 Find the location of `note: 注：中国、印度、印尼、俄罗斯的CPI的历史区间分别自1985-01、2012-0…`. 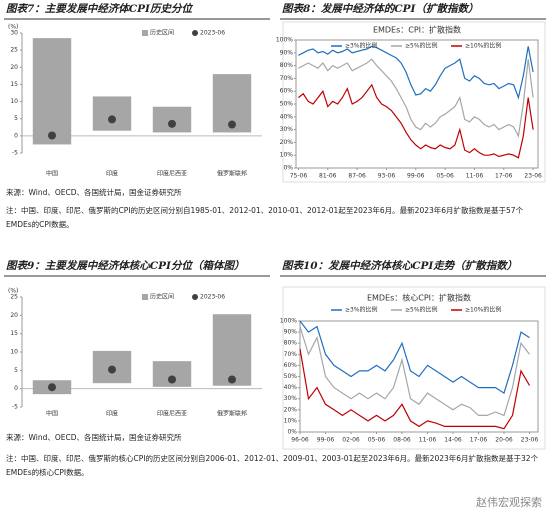

note: 注：中国、印度、印尼、俄罗斯的CPI的历史区间分别自1985-01、2012-0… is located at coordinates (265, 217).